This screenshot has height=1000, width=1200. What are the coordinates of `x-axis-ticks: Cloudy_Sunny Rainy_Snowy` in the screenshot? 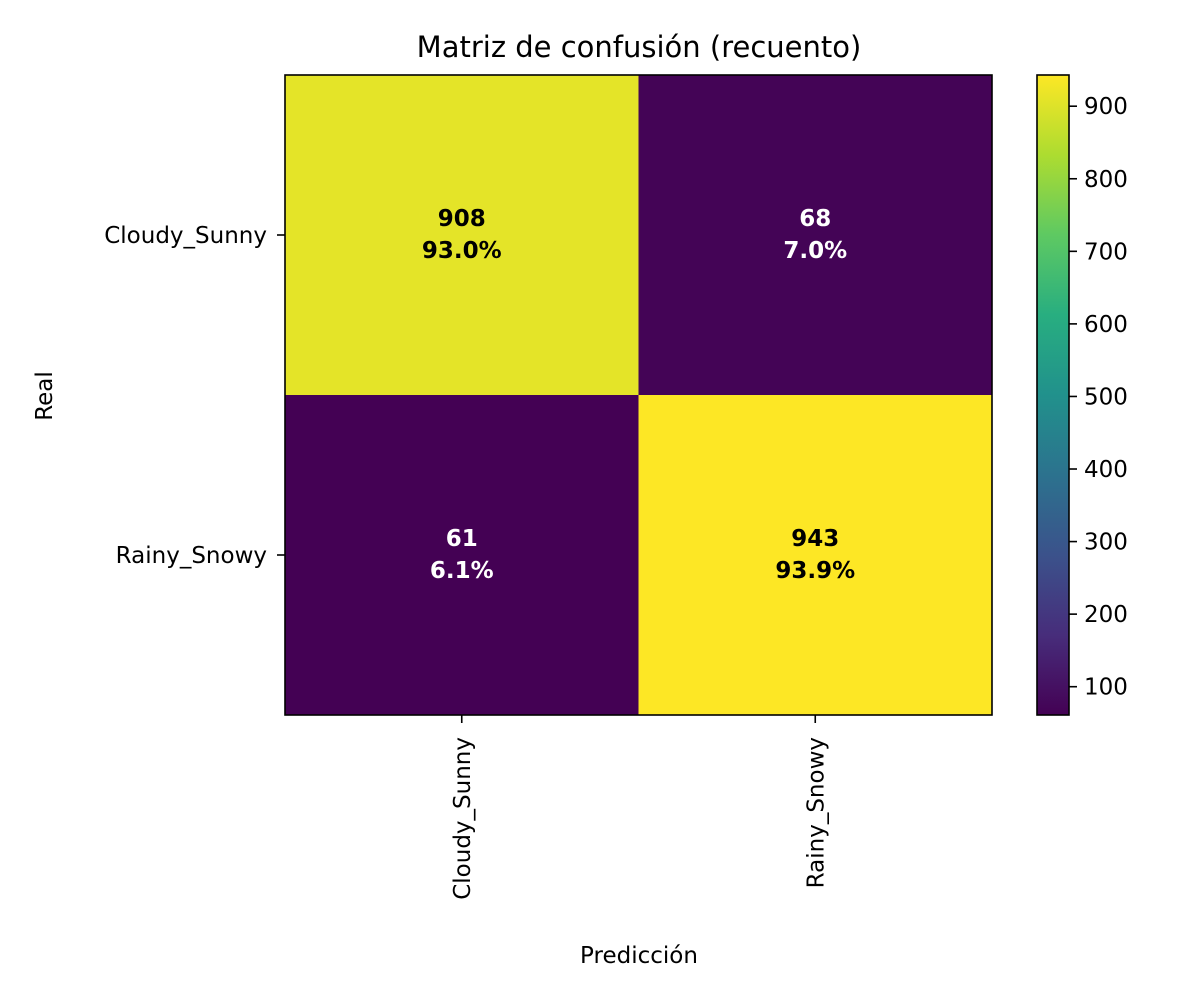 It's located at (639, 807).